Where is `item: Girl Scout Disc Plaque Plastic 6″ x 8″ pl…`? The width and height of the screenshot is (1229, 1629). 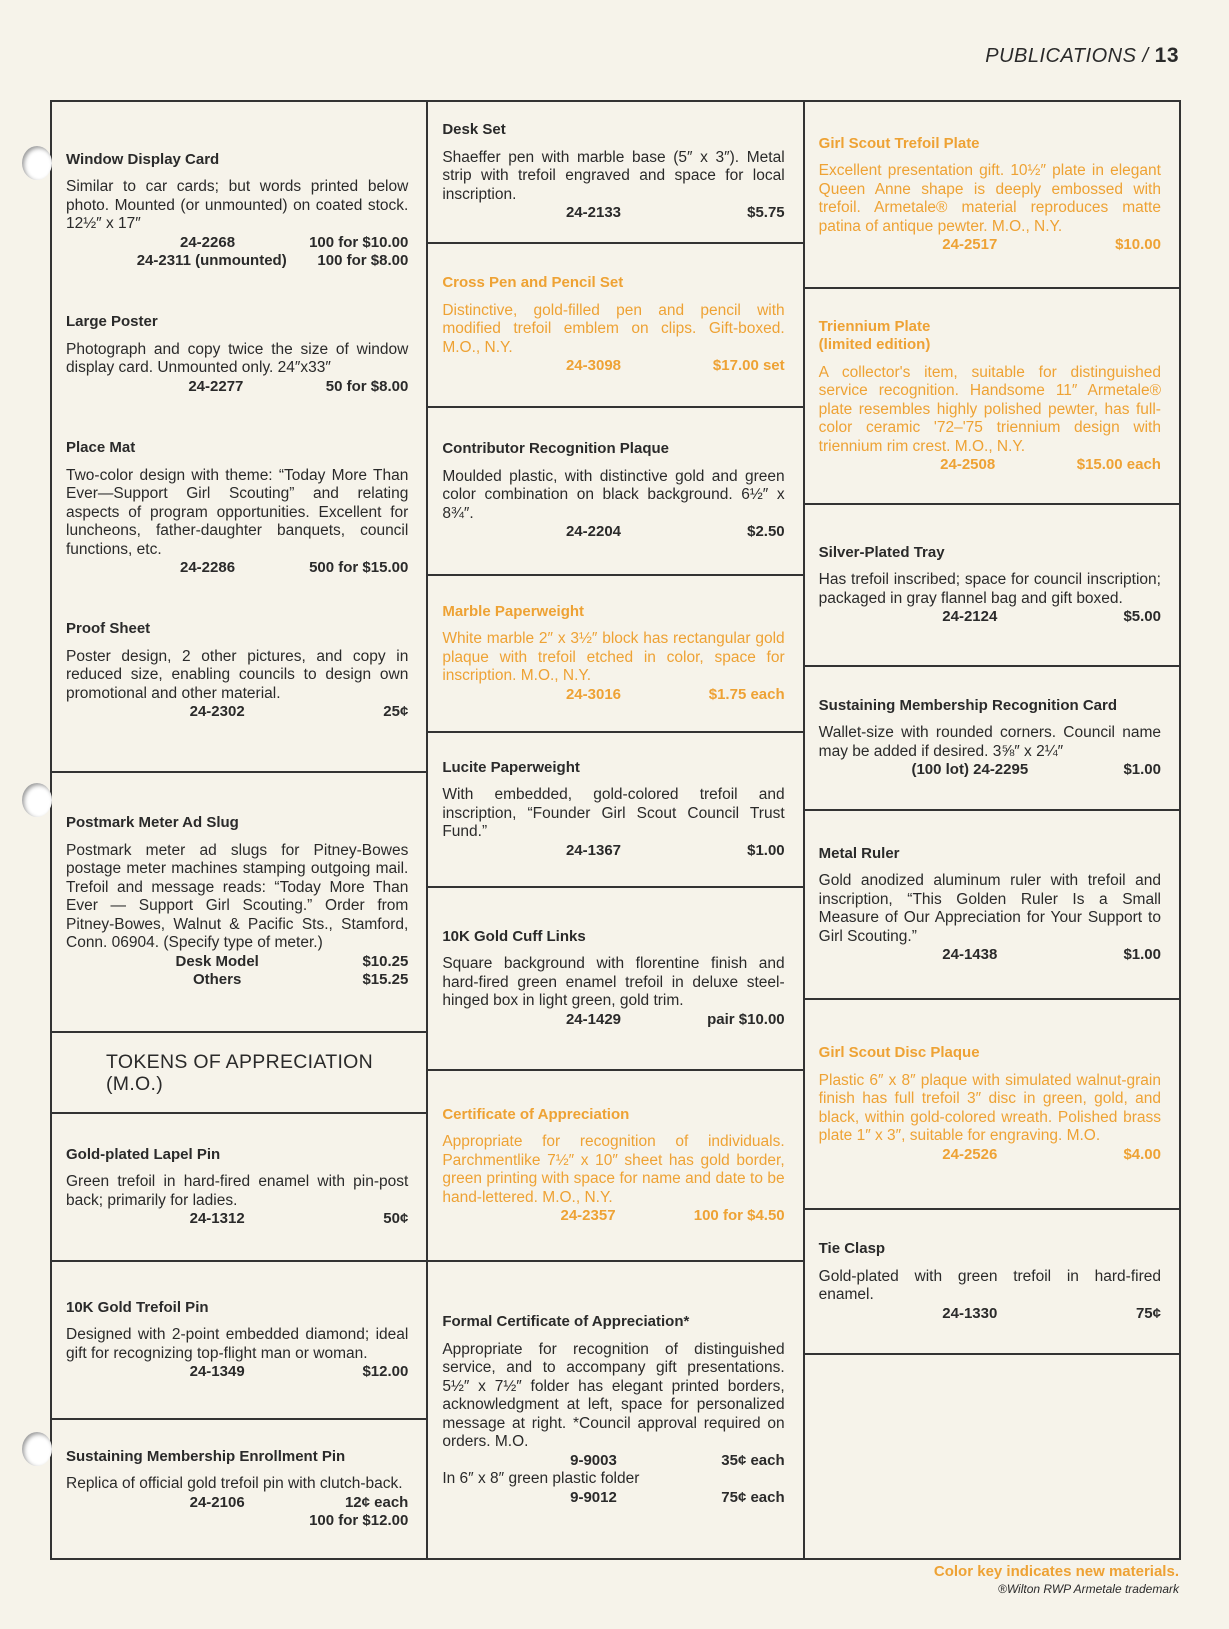 item: Girl Scout Disc Plaque Plastic 6″ x 8″ pl… is located at coordinates (990, 1104).